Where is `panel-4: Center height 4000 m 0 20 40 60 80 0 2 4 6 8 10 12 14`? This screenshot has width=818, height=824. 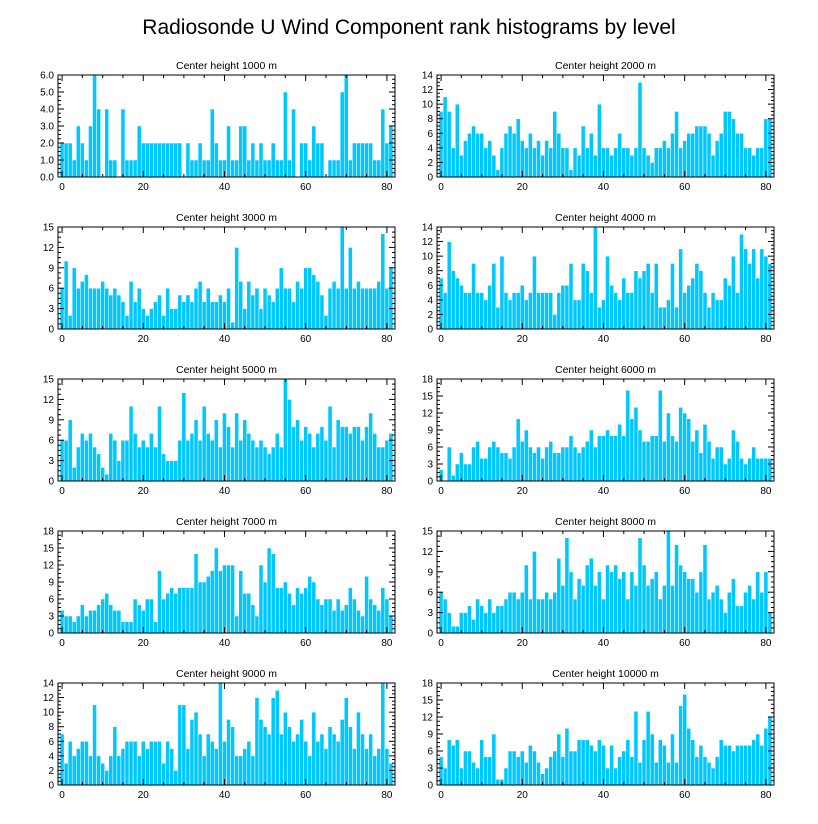
panel-4: Center height 4000 m 0 20 40 60 80 0 2 4 6 8 10 12 14 is located at coordinates (598, 278).